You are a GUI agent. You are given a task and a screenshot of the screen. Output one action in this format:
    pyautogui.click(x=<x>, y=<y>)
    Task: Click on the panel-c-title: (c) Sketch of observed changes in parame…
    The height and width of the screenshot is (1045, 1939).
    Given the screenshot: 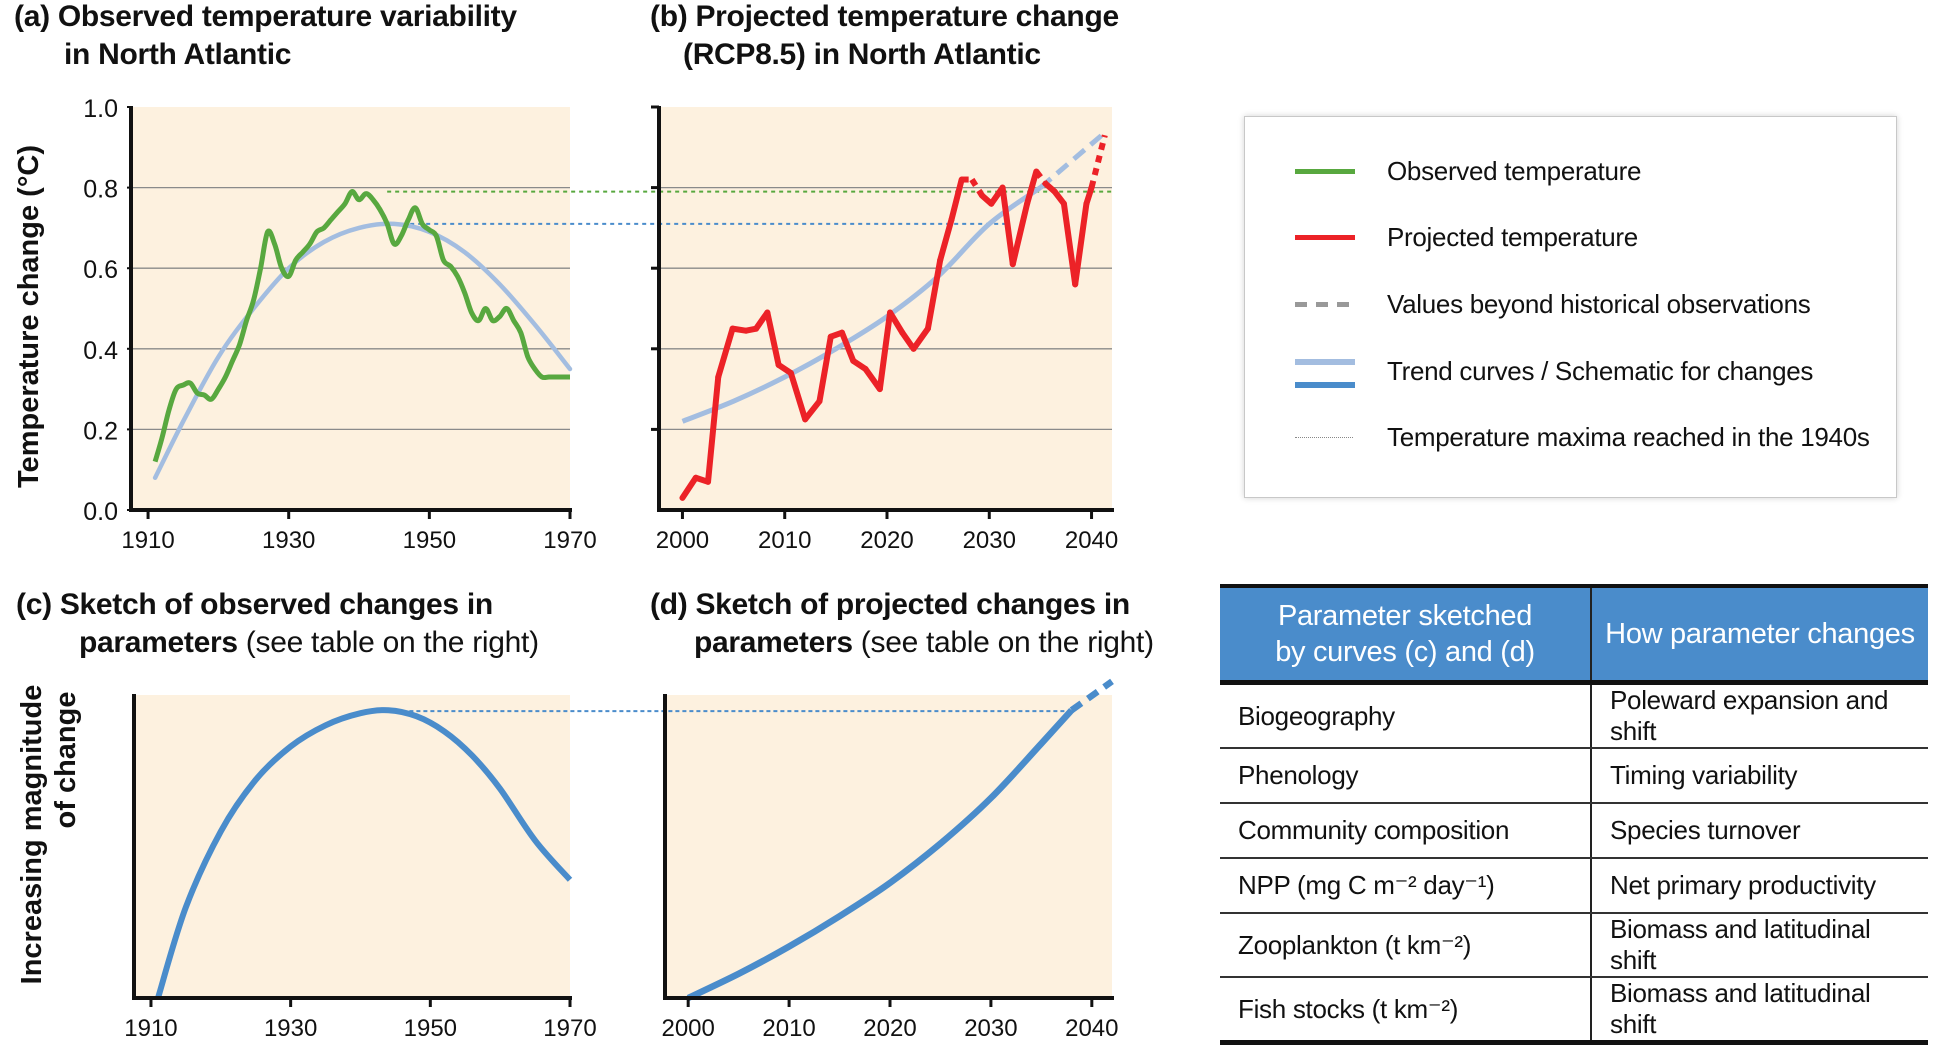 What is the action you would take?
    pyautogui.click(x=277, y=624)
    